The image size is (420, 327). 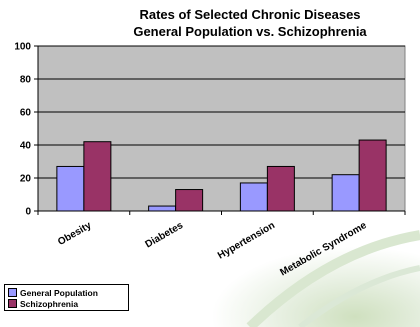 I want to click on legend-label-schizophrenia: Schizophrenia, so click(x=49, y=303).